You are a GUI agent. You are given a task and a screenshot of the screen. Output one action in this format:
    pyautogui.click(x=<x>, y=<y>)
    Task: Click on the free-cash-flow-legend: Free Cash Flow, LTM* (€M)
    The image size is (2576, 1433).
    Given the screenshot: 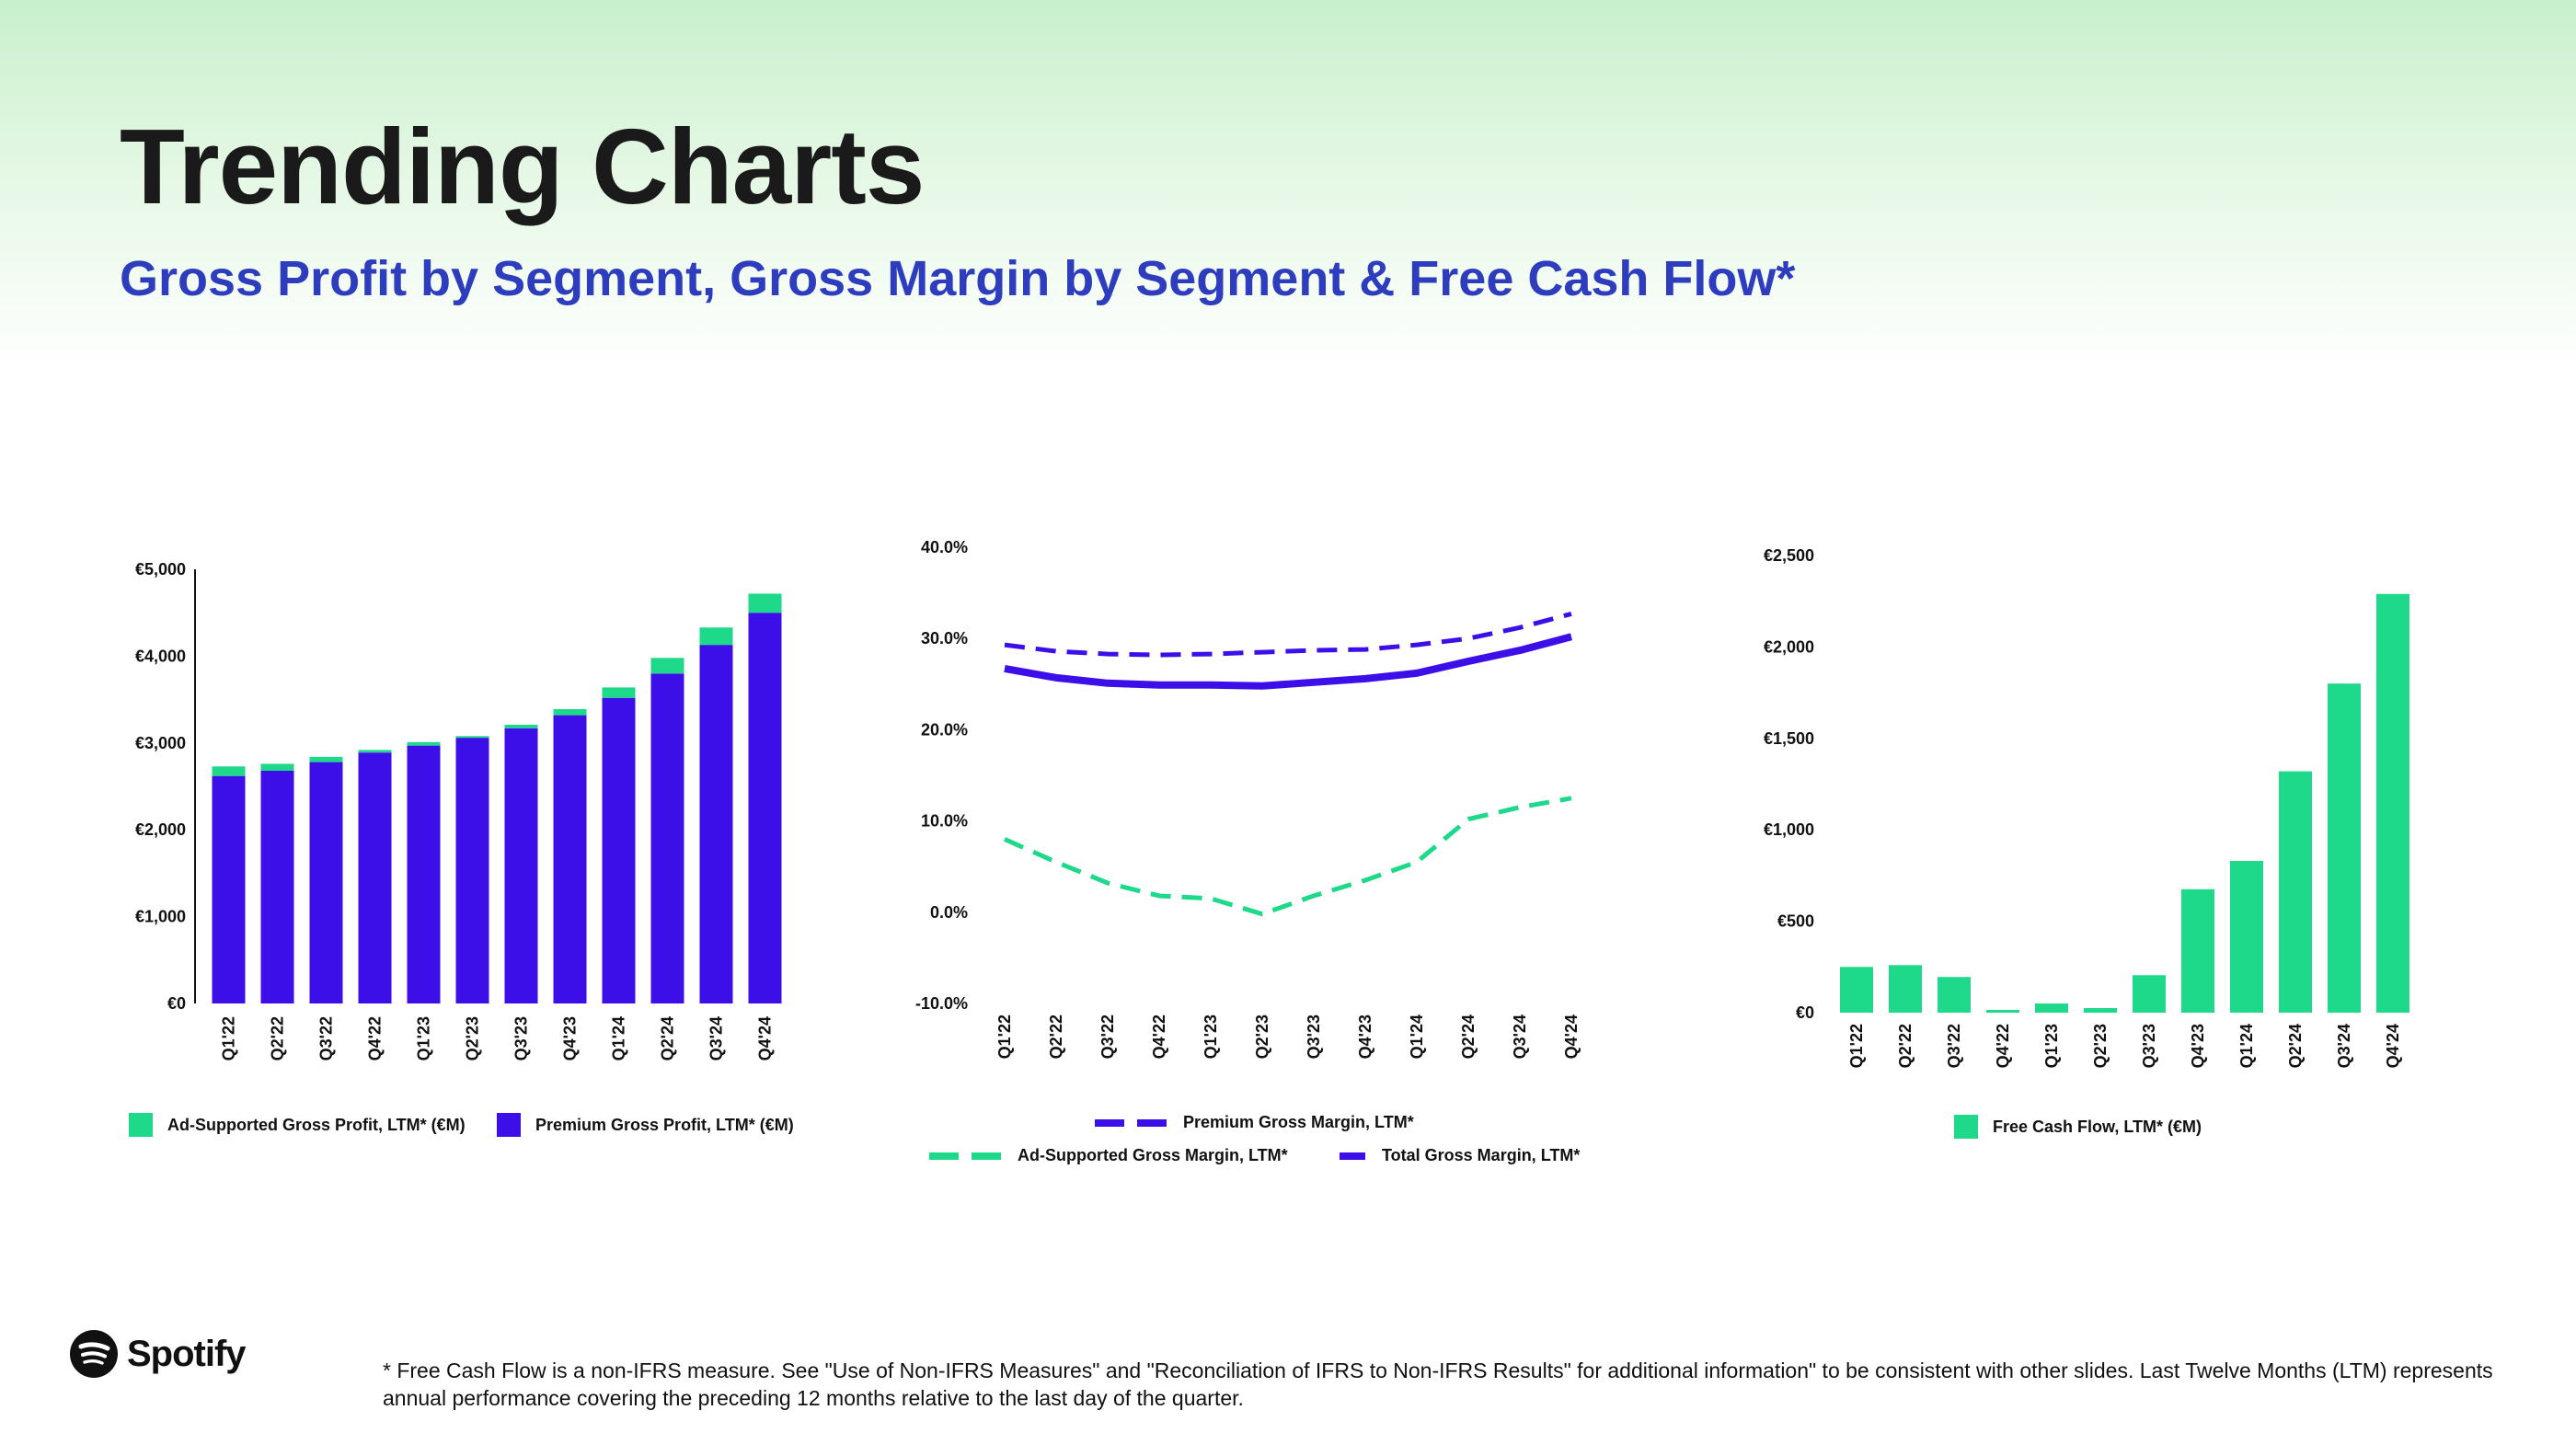 What is the action you would take?
    pyautogui.click(x=2138, y=1133)
    